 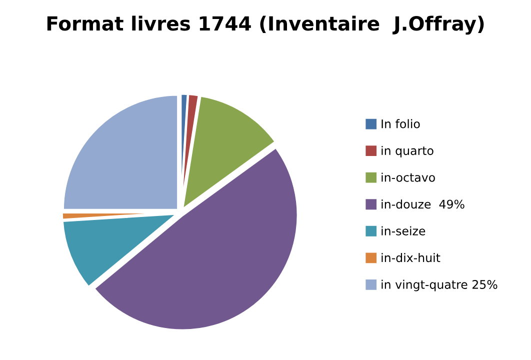 What do you see at coordinates (423, 204) in the screenshot?
I see `legend-label: in-douze 49%` at bounding box center [423, 204].